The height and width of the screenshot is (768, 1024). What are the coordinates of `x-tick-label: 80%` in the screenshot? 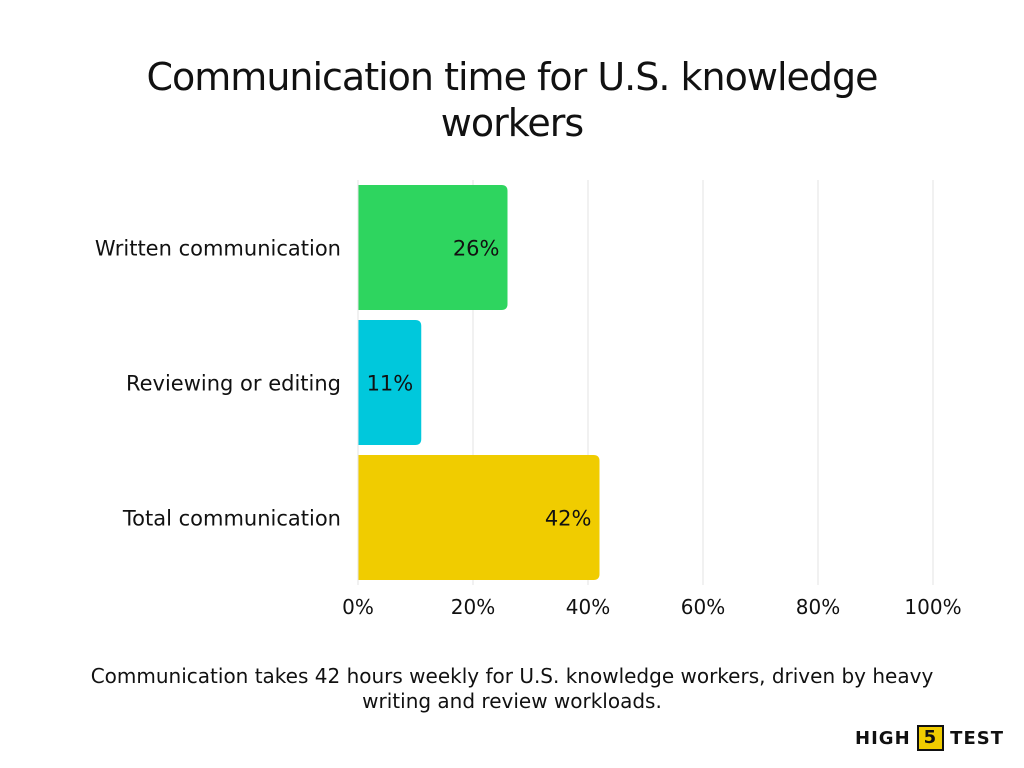 It's located at (818, 607).